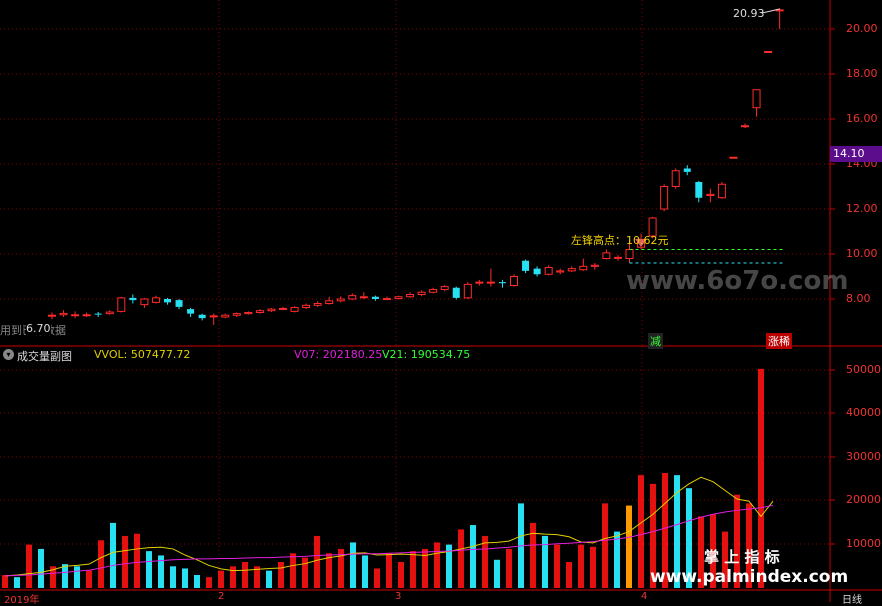 The width and height of the screenshot is (882, 606). I want to click on reduce-badge: 减, so click(655, 341).